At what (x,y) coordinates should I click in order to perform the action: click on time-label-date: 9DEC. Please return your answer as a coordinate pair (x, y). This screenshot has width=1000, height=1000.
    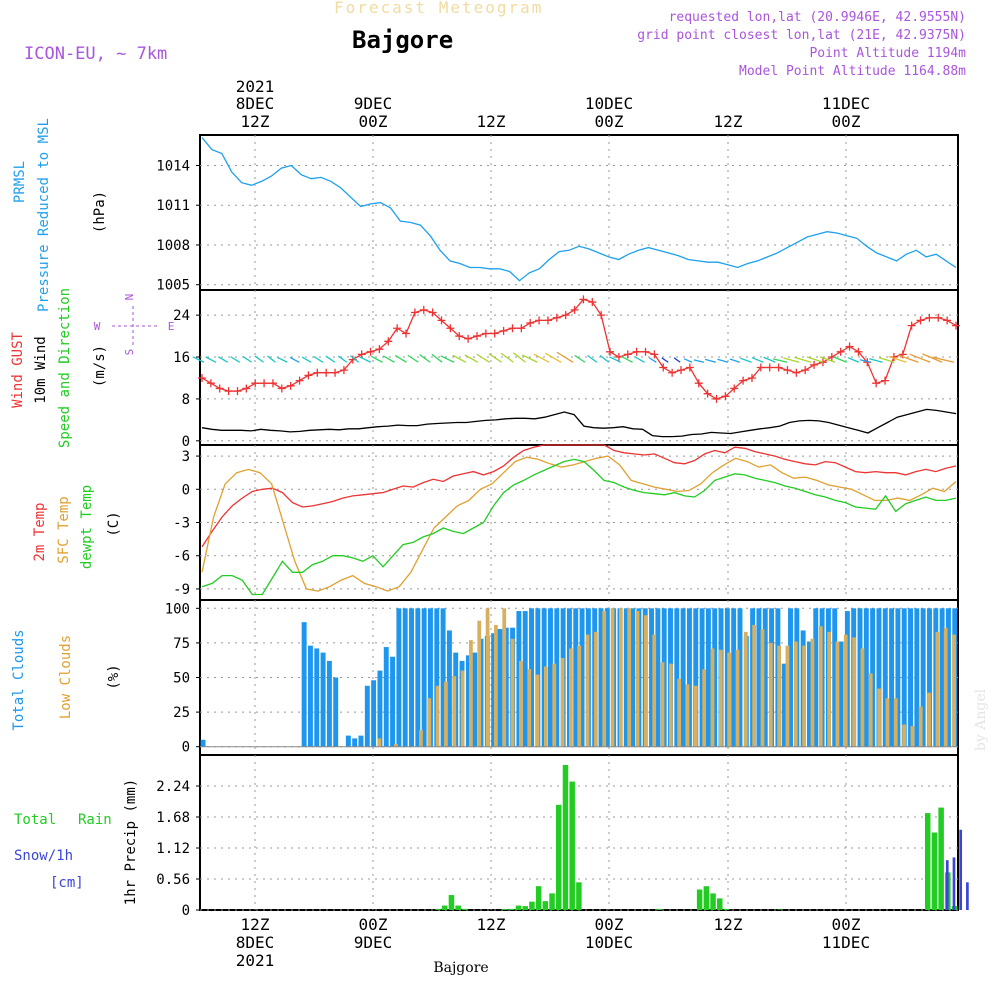
    Looking at the image, I should click on (373, 942).